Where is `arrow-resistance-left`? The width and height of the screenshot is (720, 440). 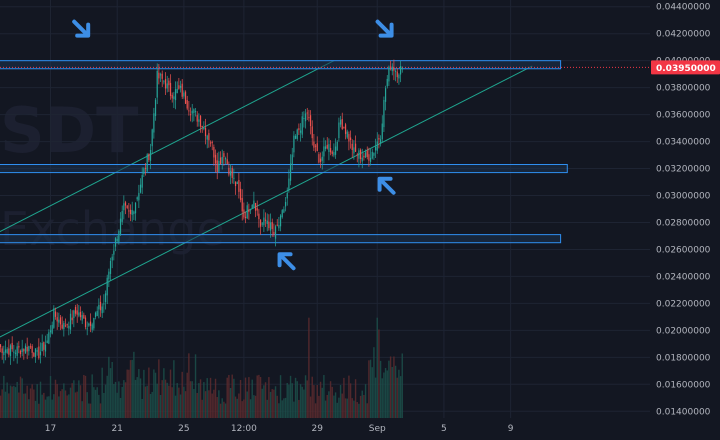
arrow-resistance-left is located at coordinates (81, 28).